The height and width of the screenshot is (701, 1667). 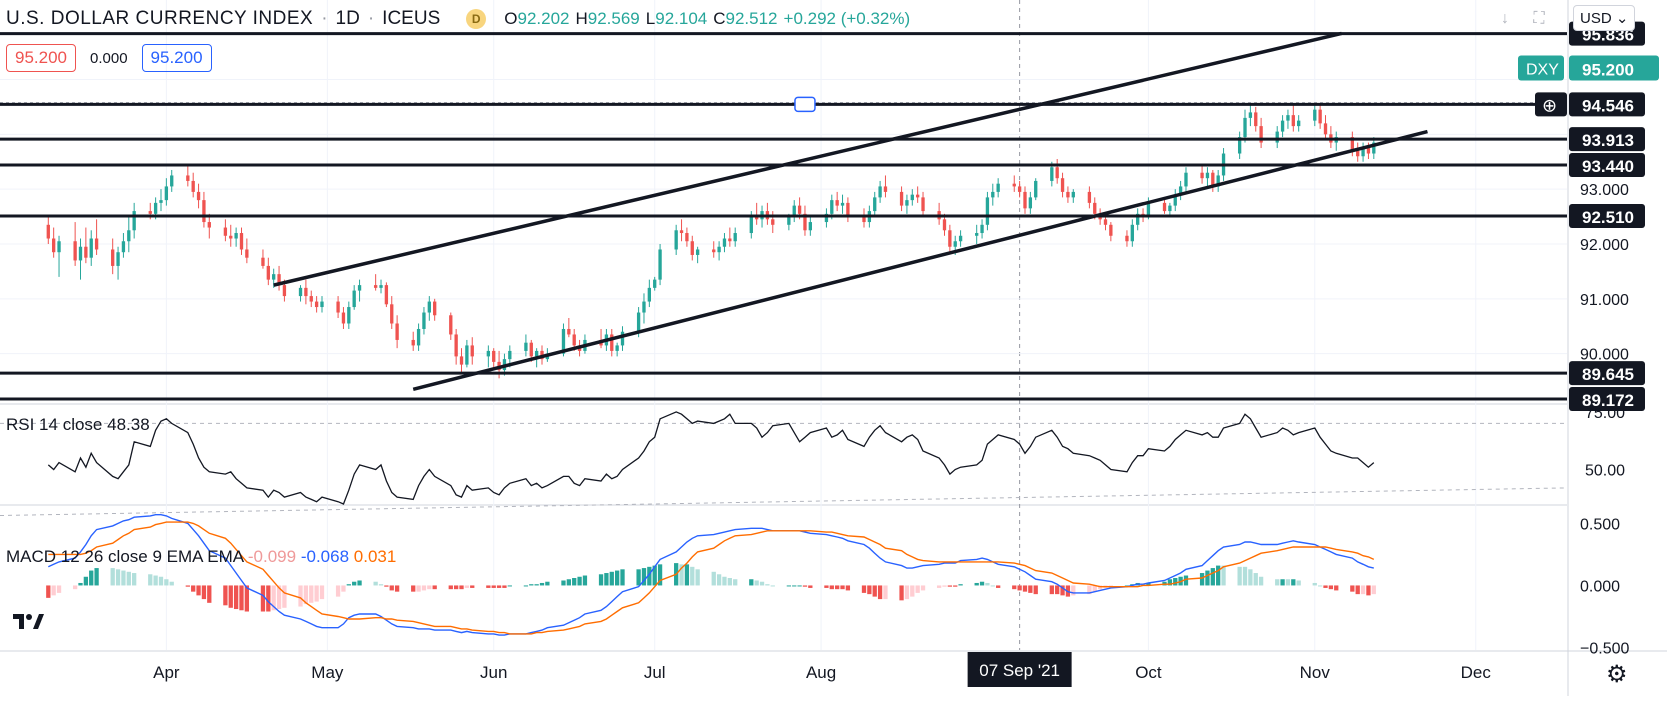 I want to click on tradingview-logo, so click(x=27, y=621).